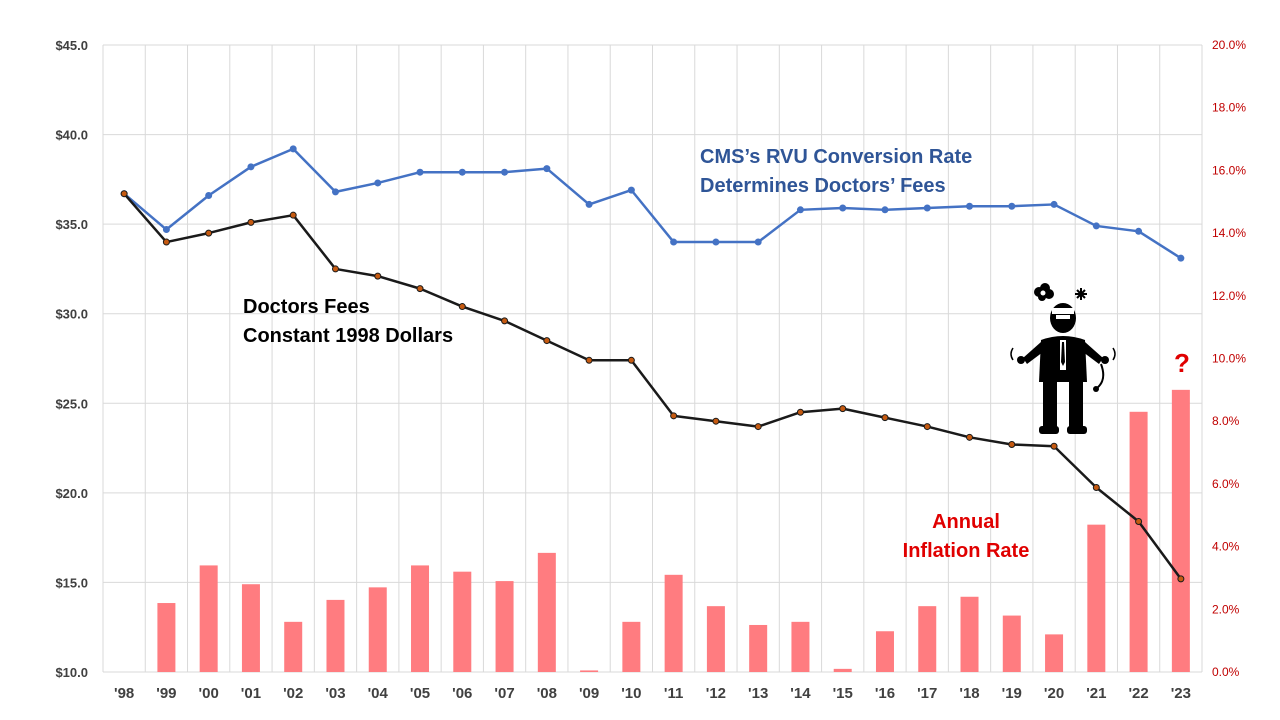 The height and width of the screenshot is (720, 1280). I want to click on rvu-annotation-line2: Determines Doctors’ Fees, so click(823, 186).